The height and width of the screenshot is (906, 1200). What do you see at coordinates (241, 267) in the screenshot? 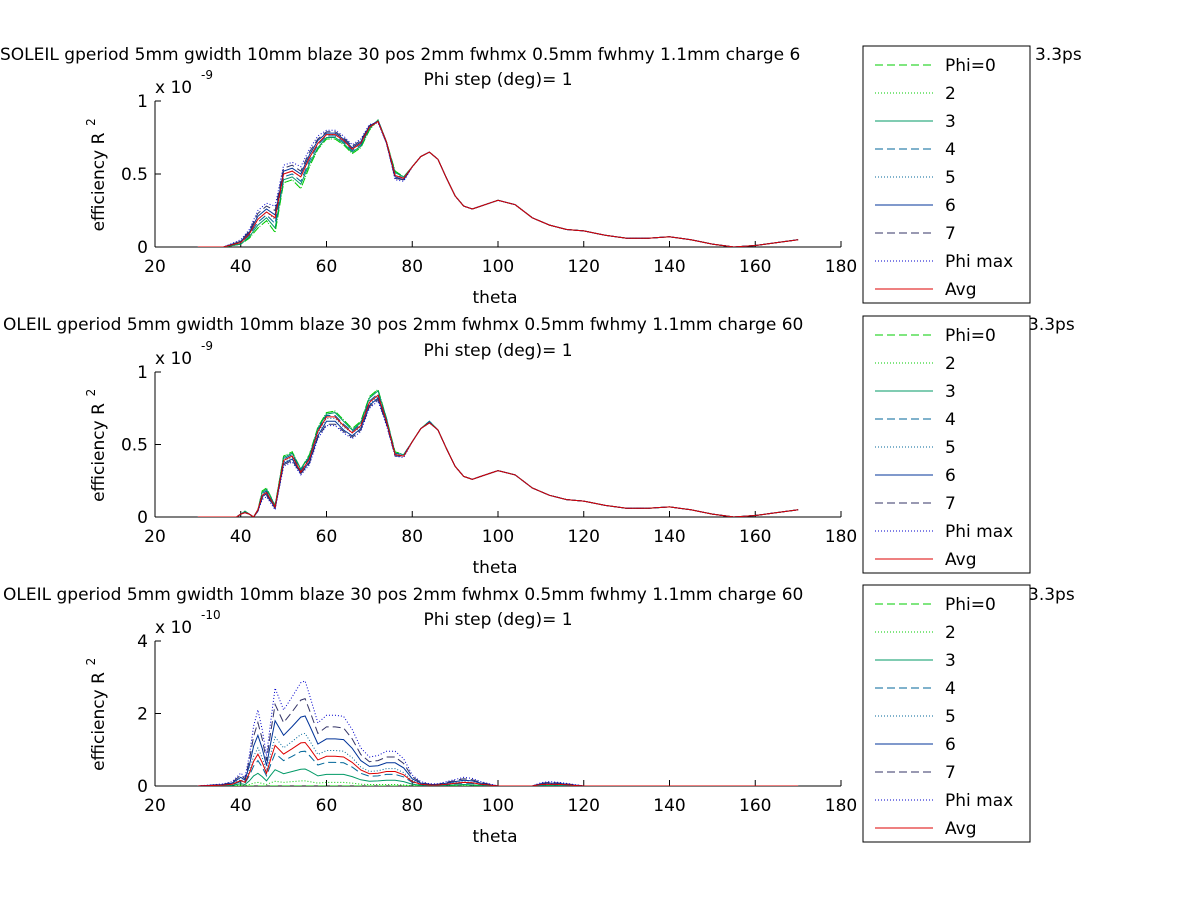
I see `x-tick-label: 40` at bounding box center [241, 267].